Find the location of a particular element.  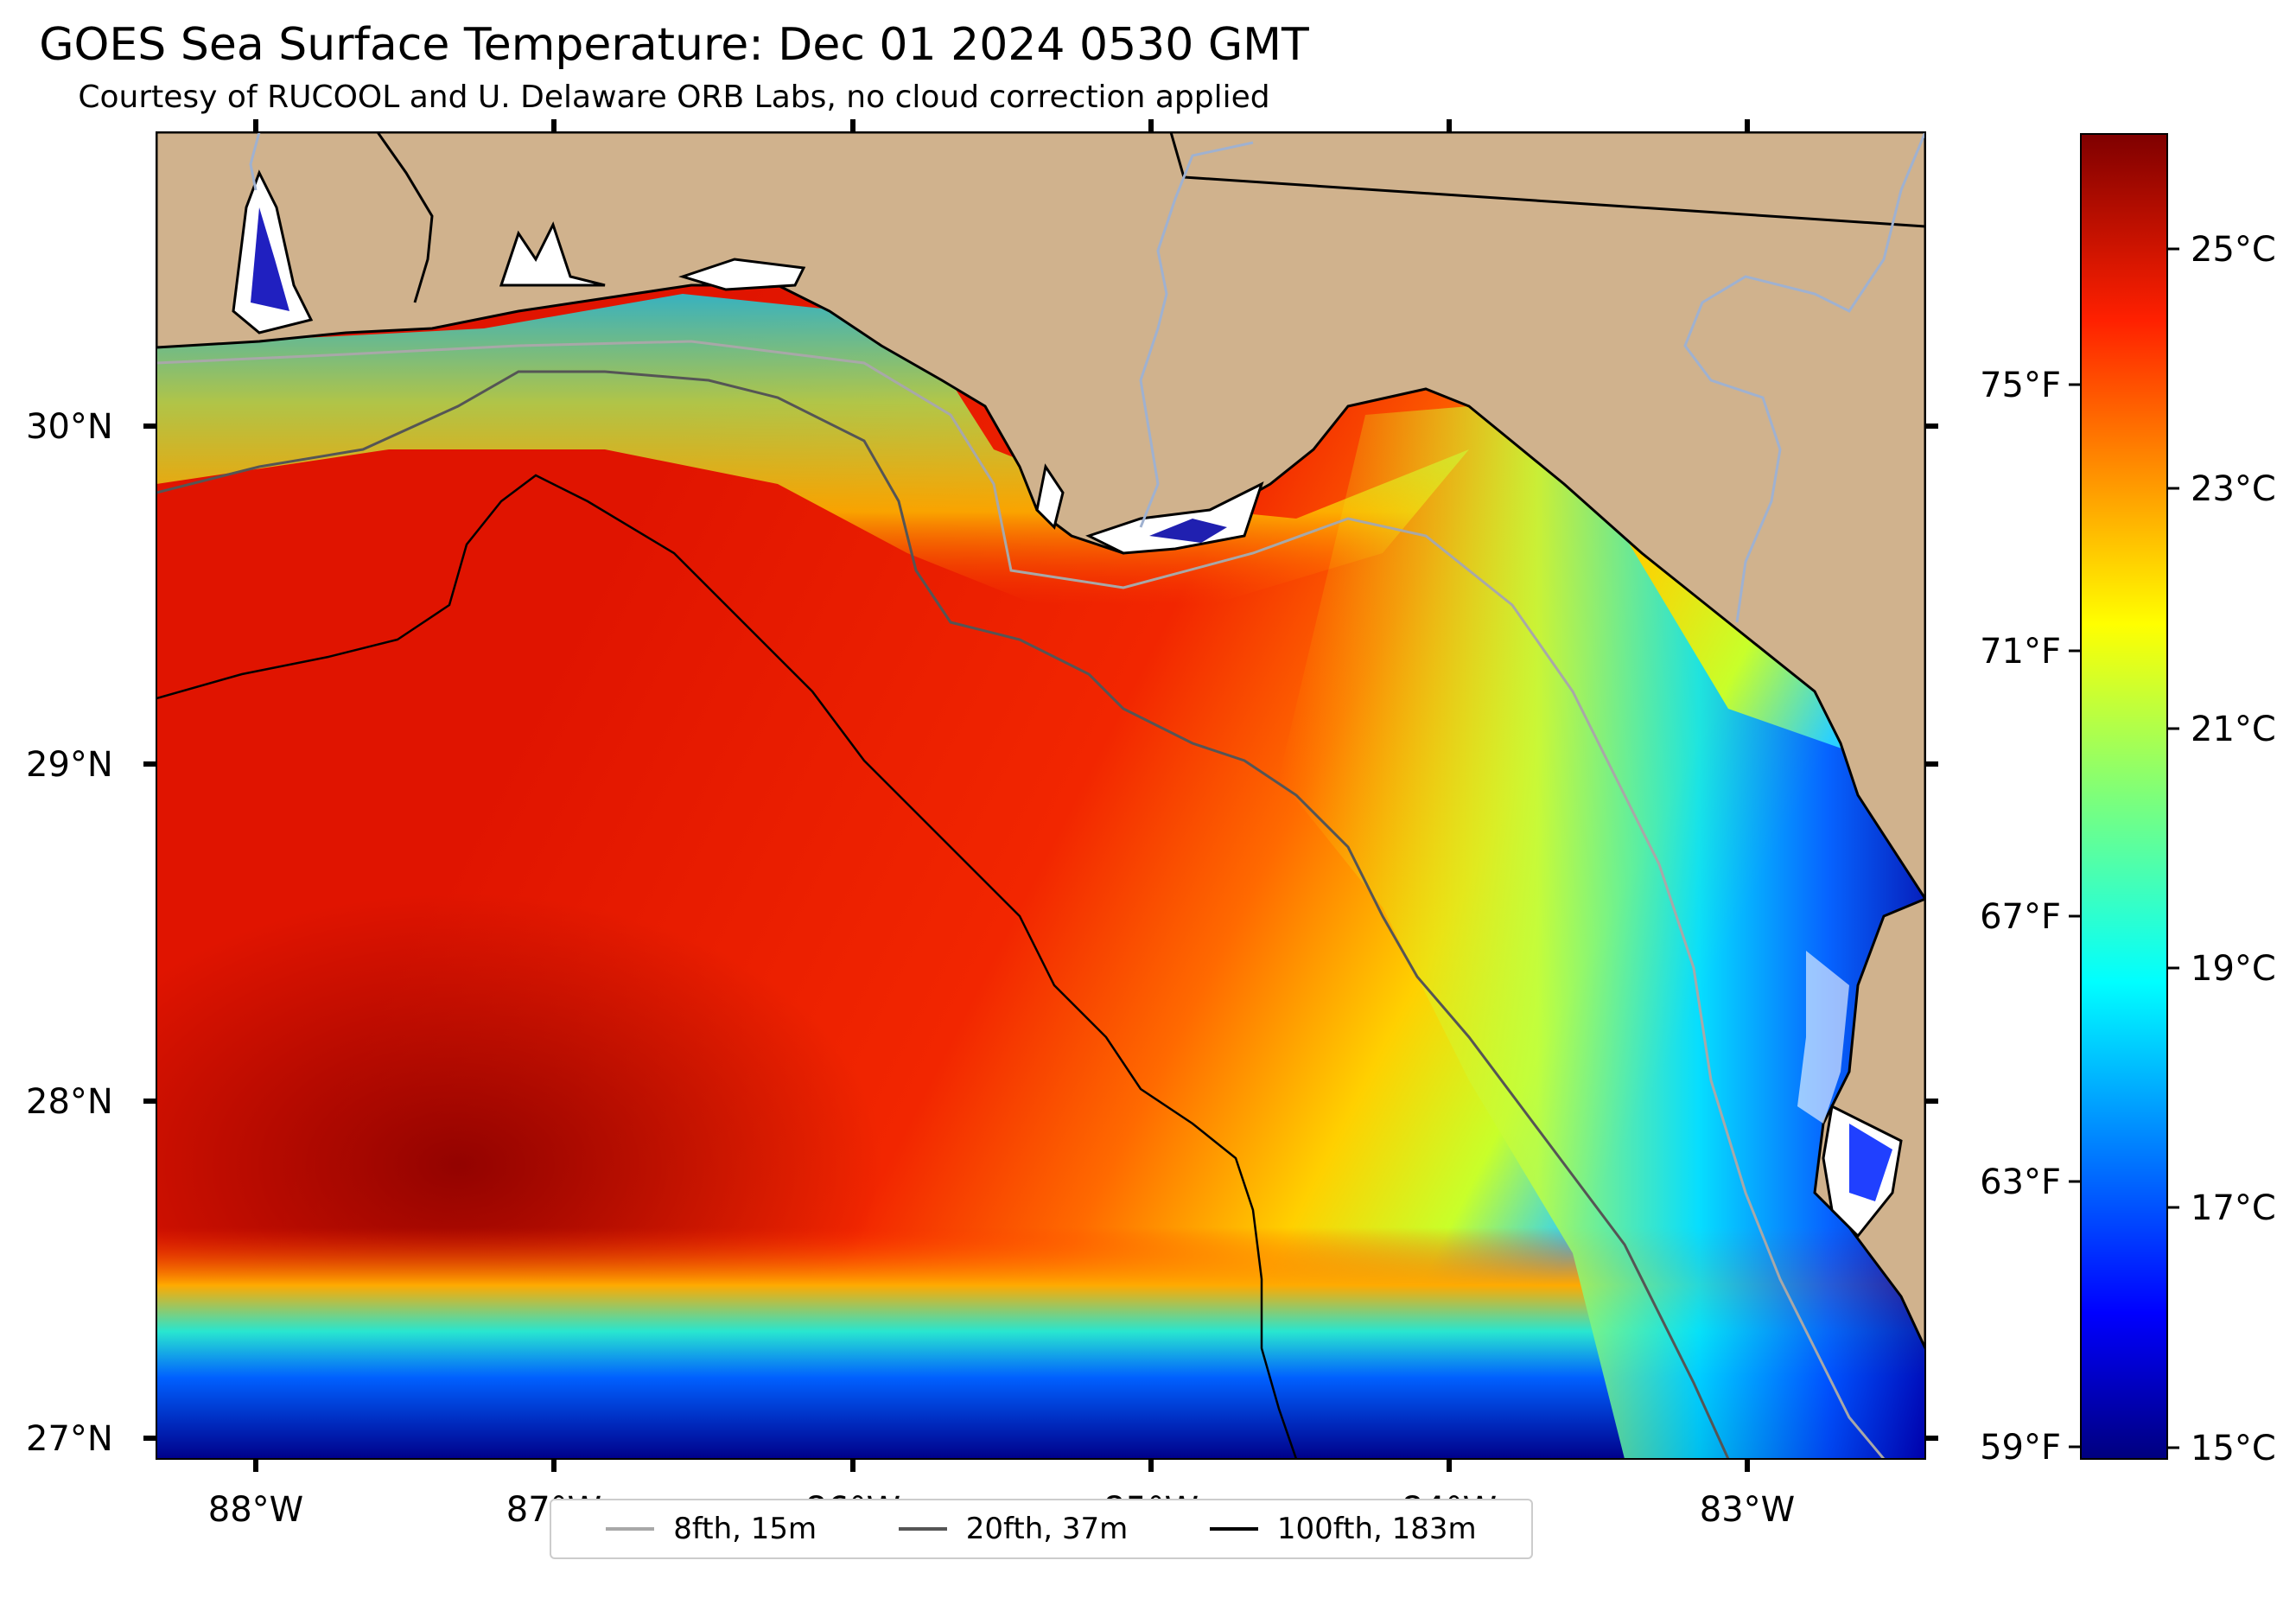

state-border-al-fl is located at coordinates (1554, 201).